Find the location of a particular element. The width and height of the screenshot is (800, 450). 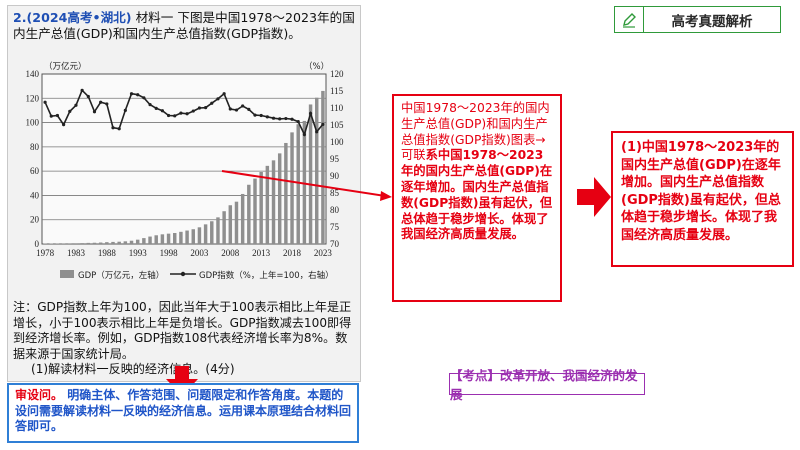

right-tick-label: 80 is located at coordinates (335, 210).